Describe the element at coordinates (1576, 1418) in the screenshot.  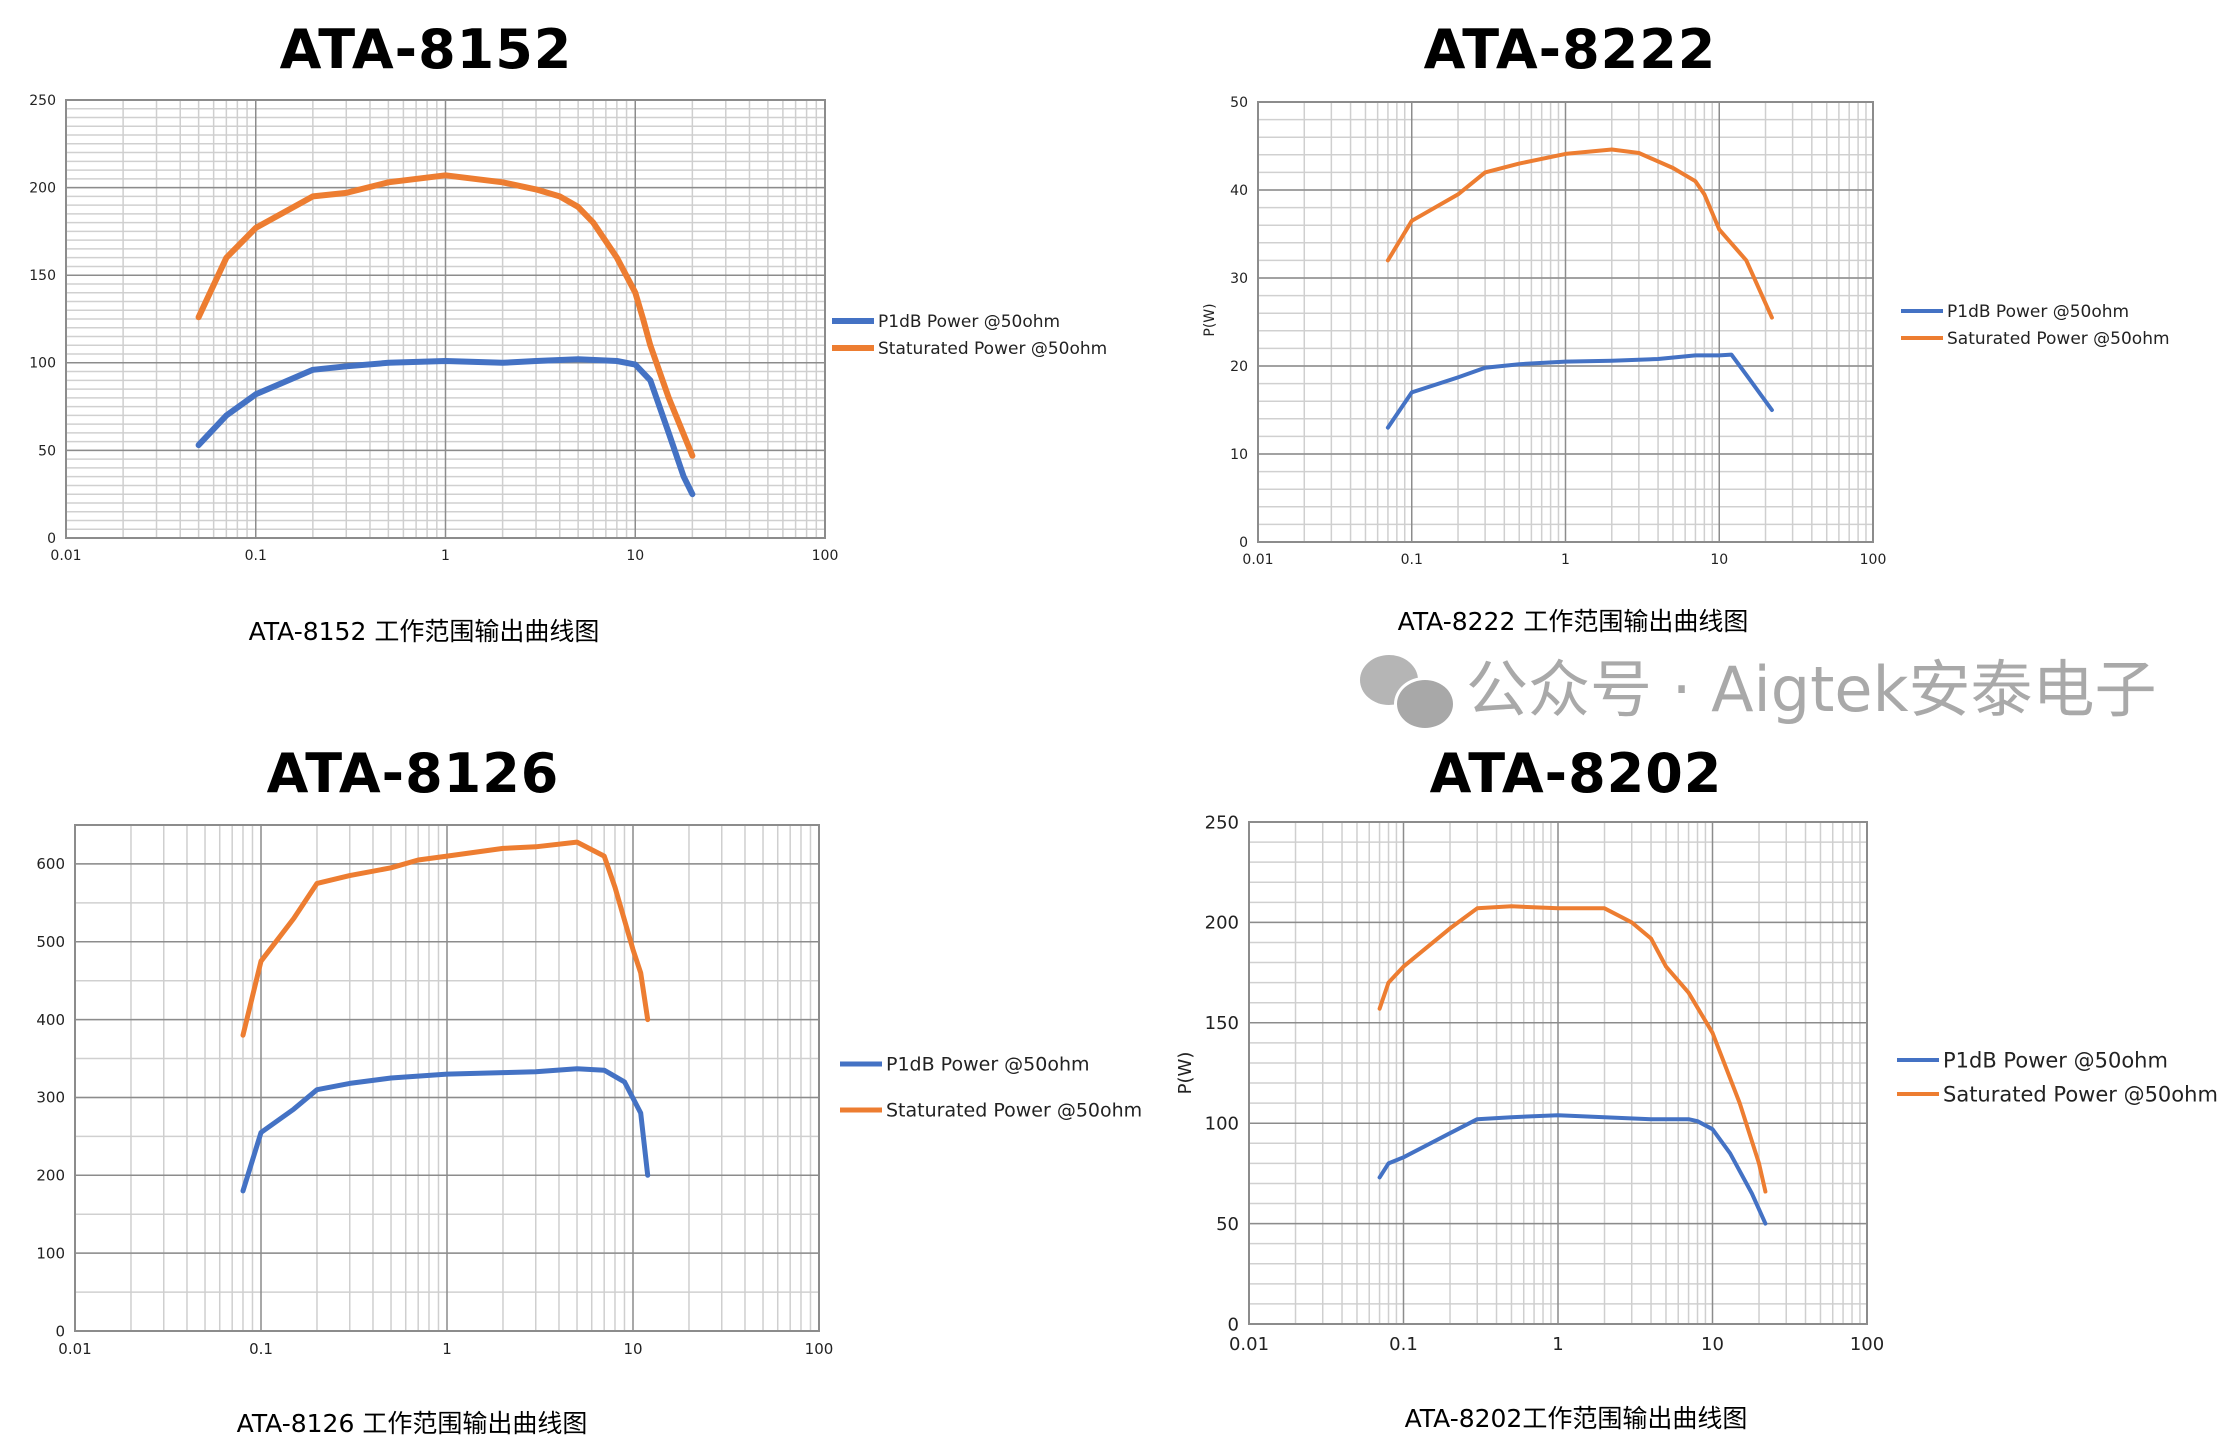
I see `chart-caption-ata-8202: ATA-8202工作范围输出曲线图` at that location.